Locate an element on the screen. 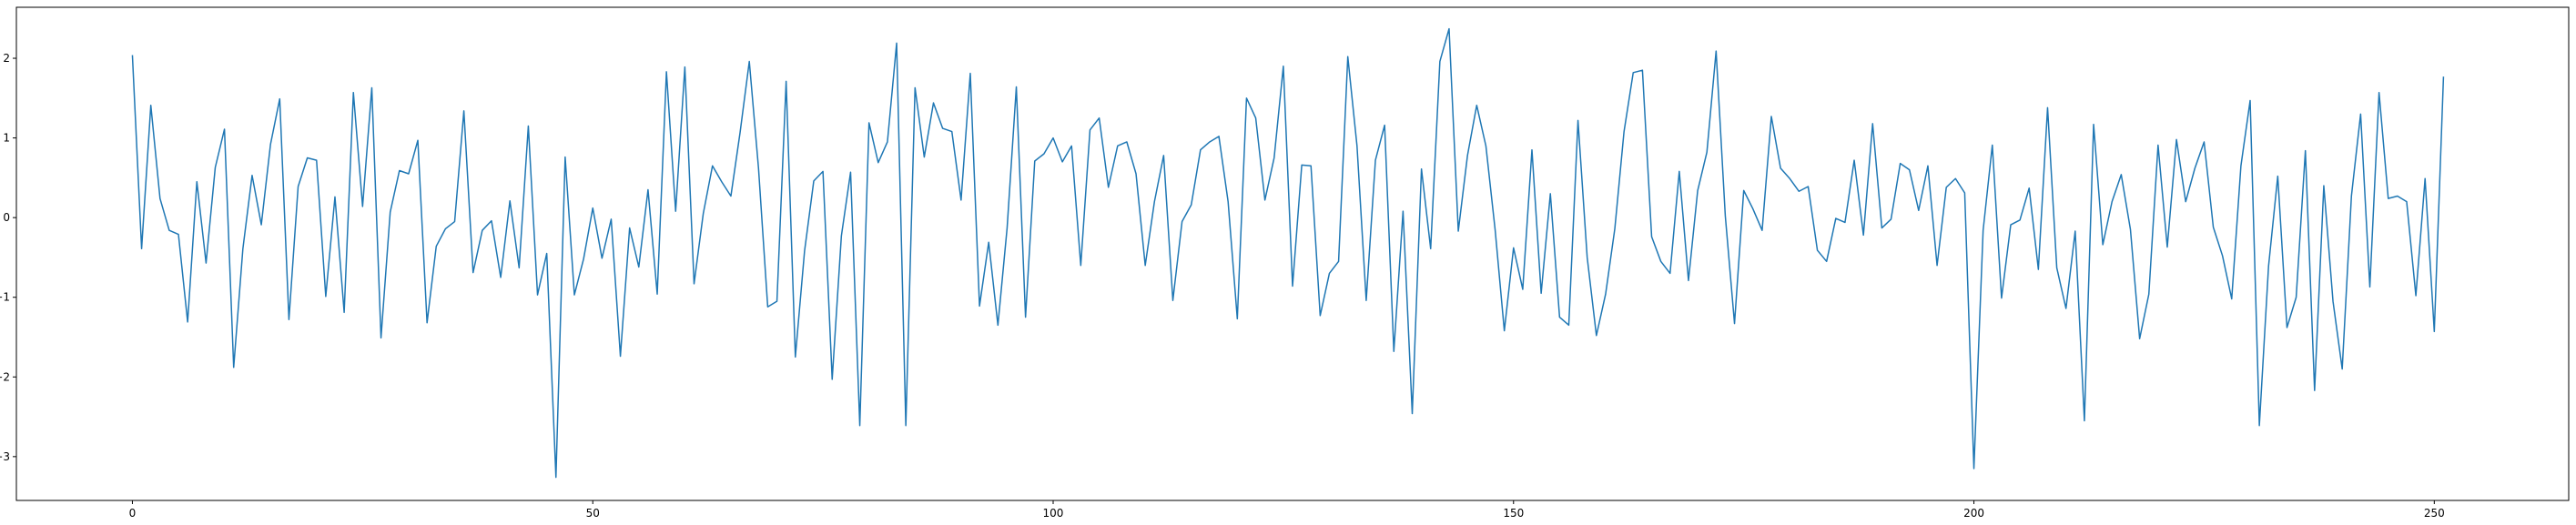 The width and height of the screenshot is (2576, 525). x-axis: 0 50 100 150 200 250 is located at coordinates (1287, 510).